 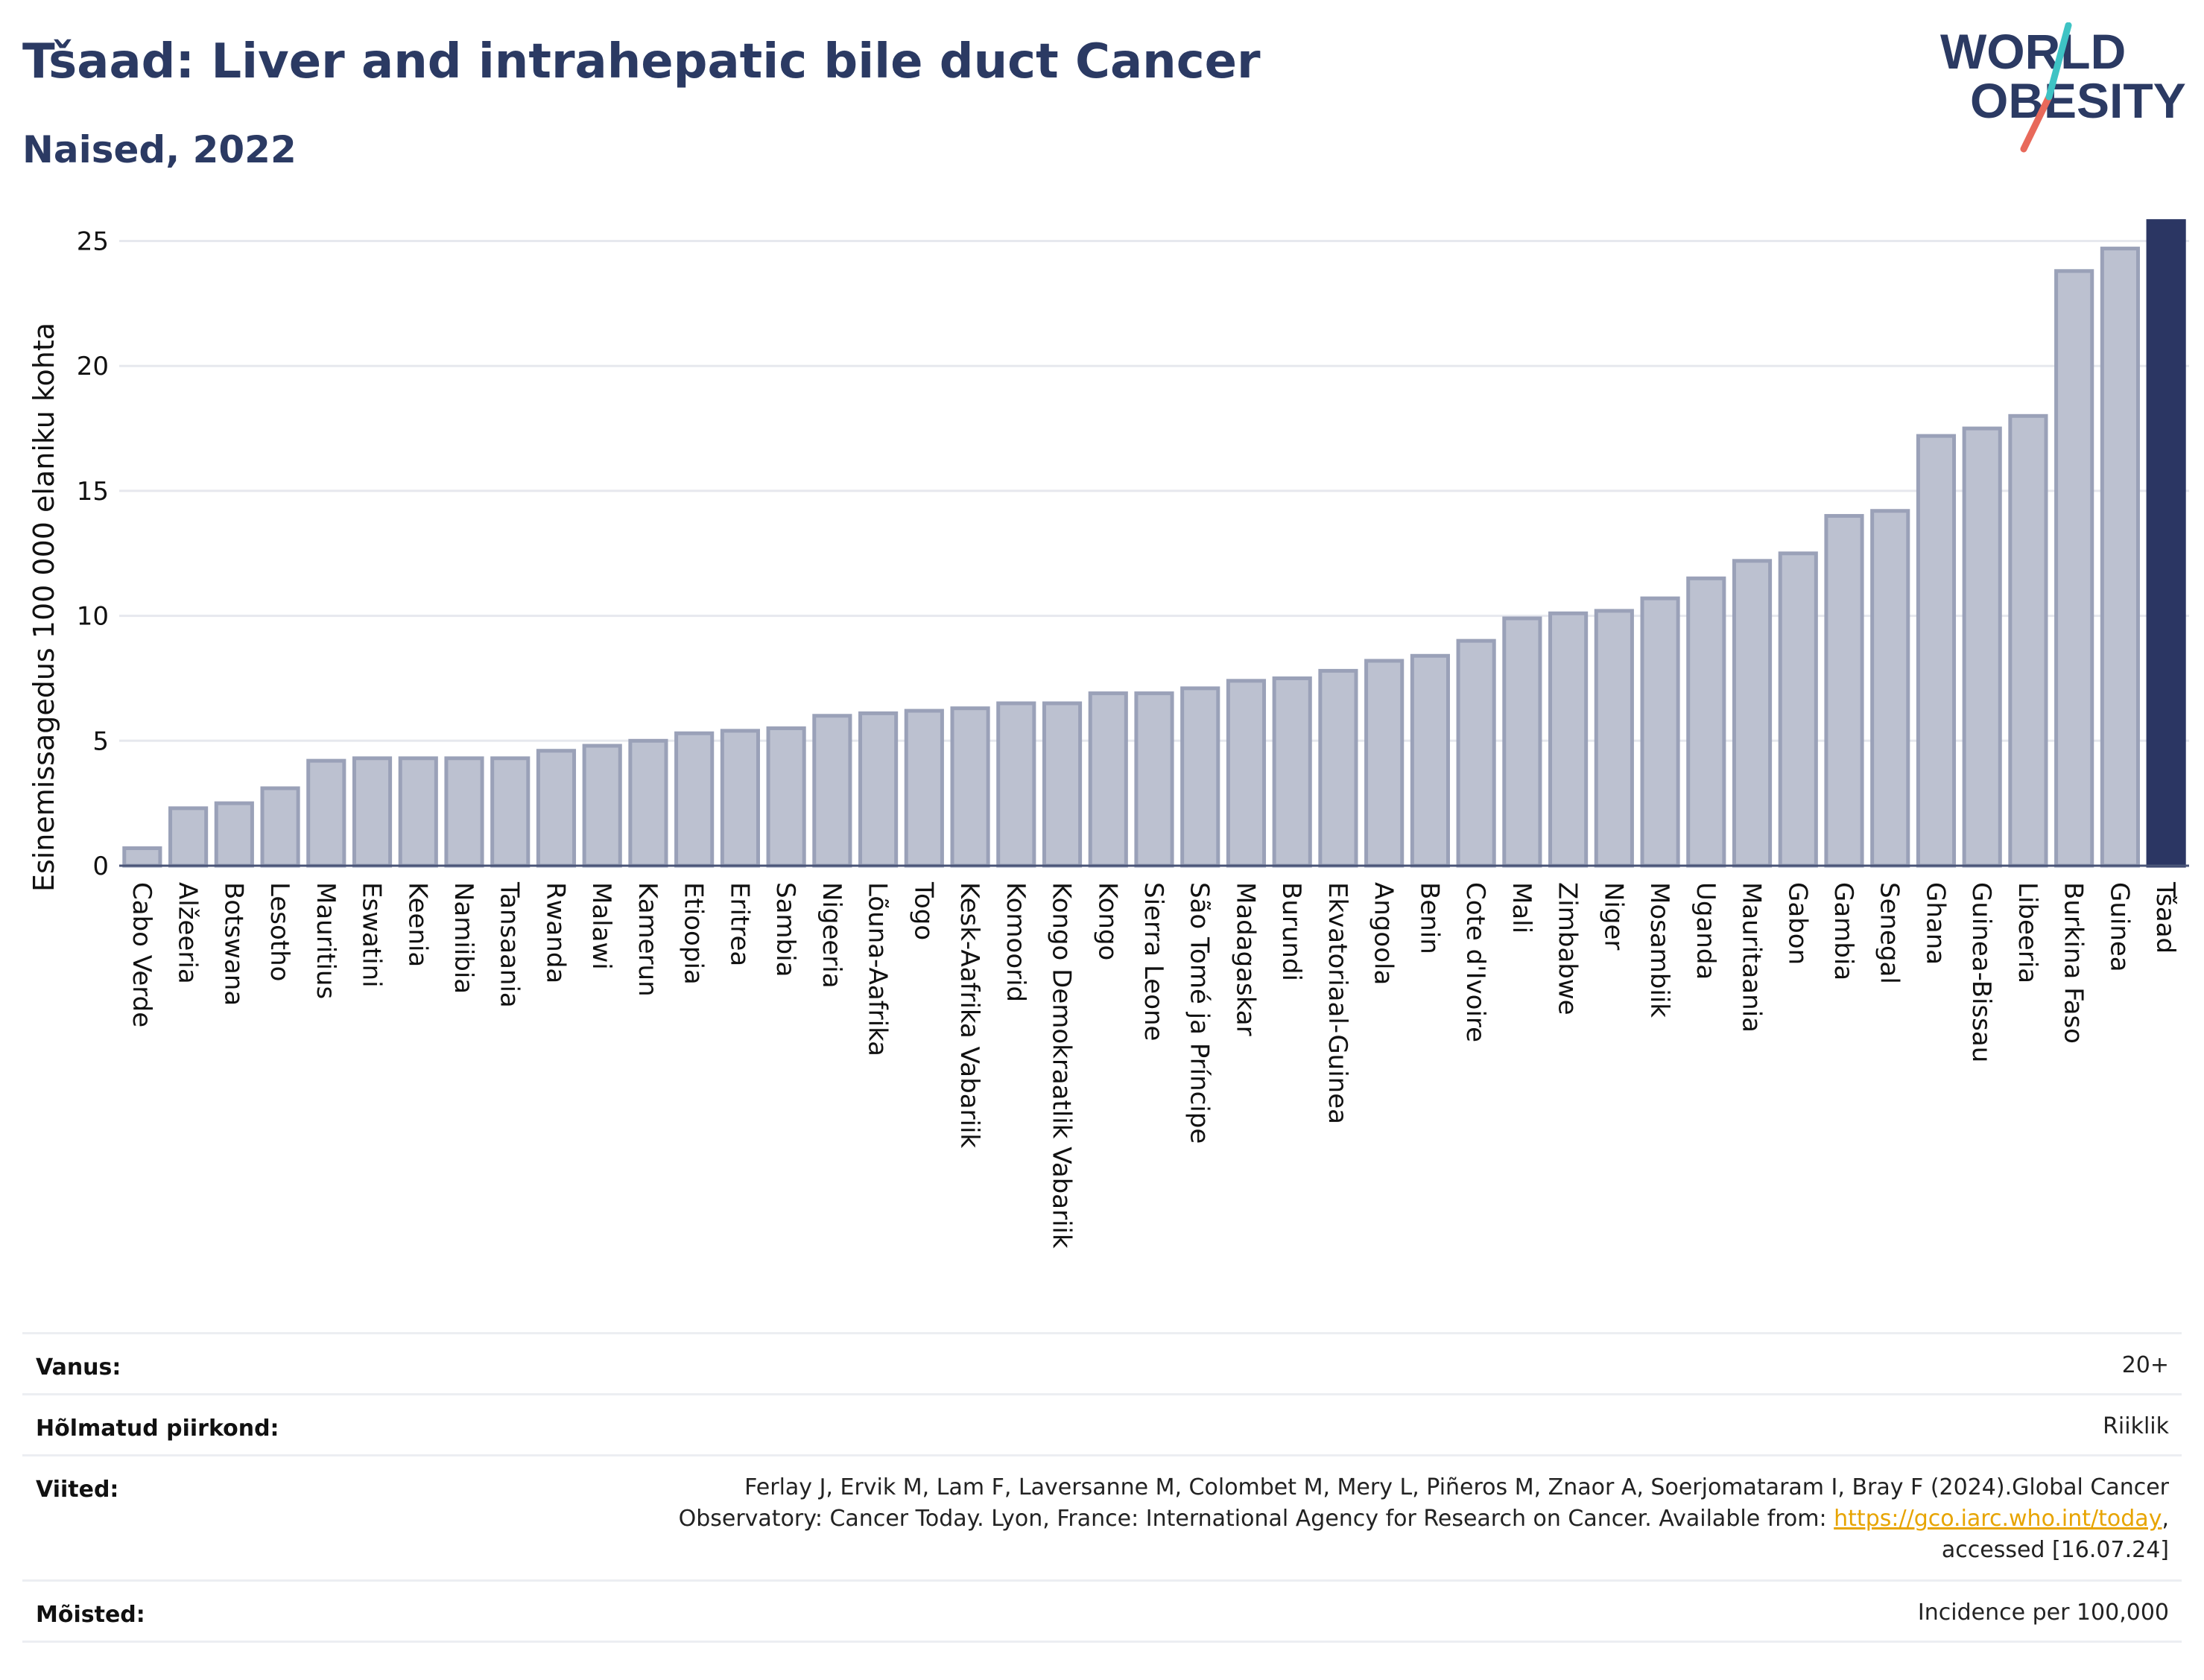 What do you see at coordinates (93, 554) in the screenshot?
I see `y-tick-labels: 0 5 10 15 20 25` at bounding box center [93, 554].